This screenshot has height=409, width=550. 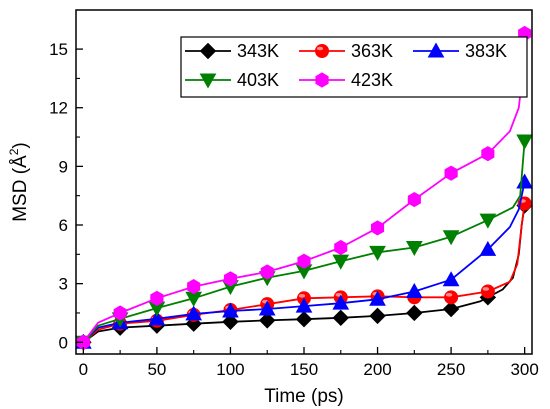 I want to click on y-tick-label: 9, so click(x=63, y=166).